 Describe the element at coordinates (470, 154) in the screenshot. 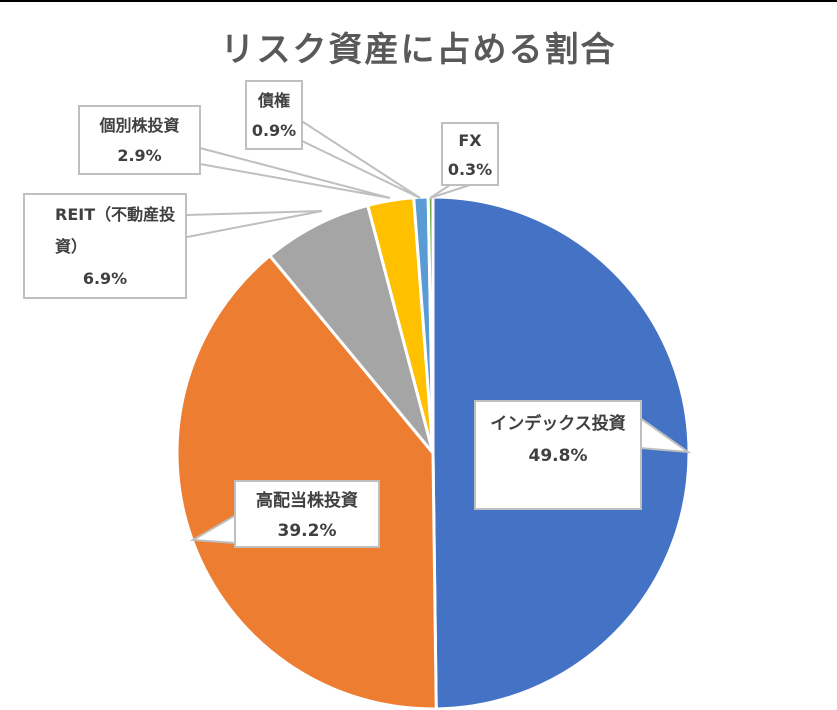

I see `label-fx: FX 0.3%` at that location.